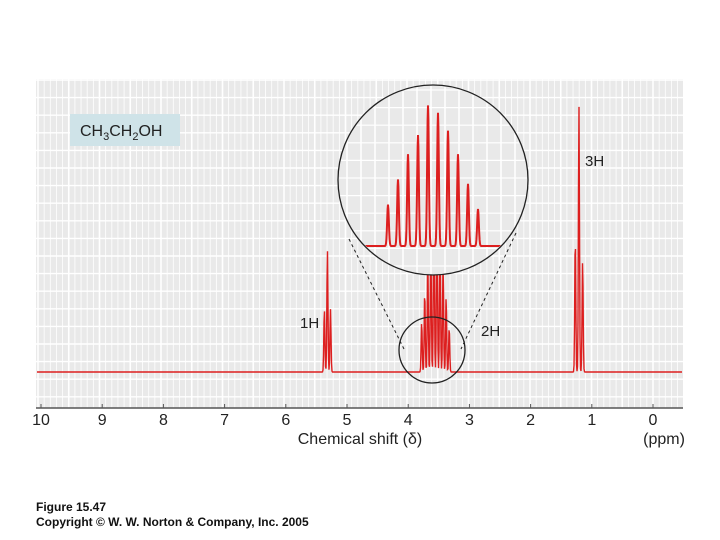 This screenshot has height=540, width=720. What do you see at coordinates (591, 420) in the screenshot?
I see `x-tick-label: 1` at bounding box center [591, 420].